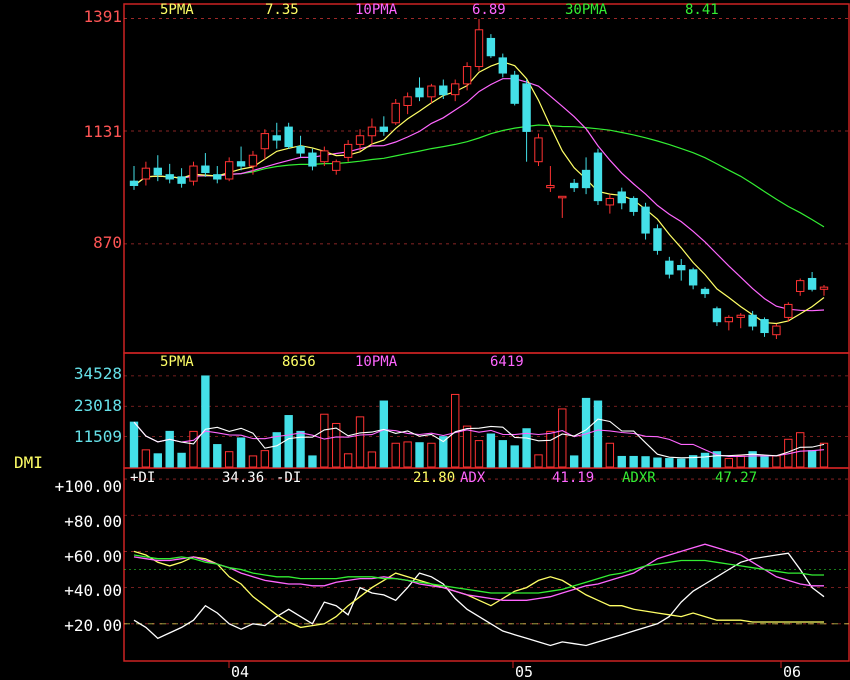 The width and height of the screenshot is (850, 680). I want to click on dmi-adx-value: 41.19, so click(573, 478).